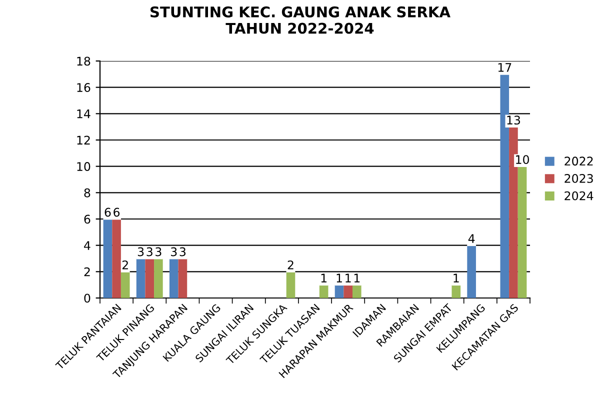 The width and height of the screenshot is (600, 411). I want to click on data-label: 13, so click(513, 120).